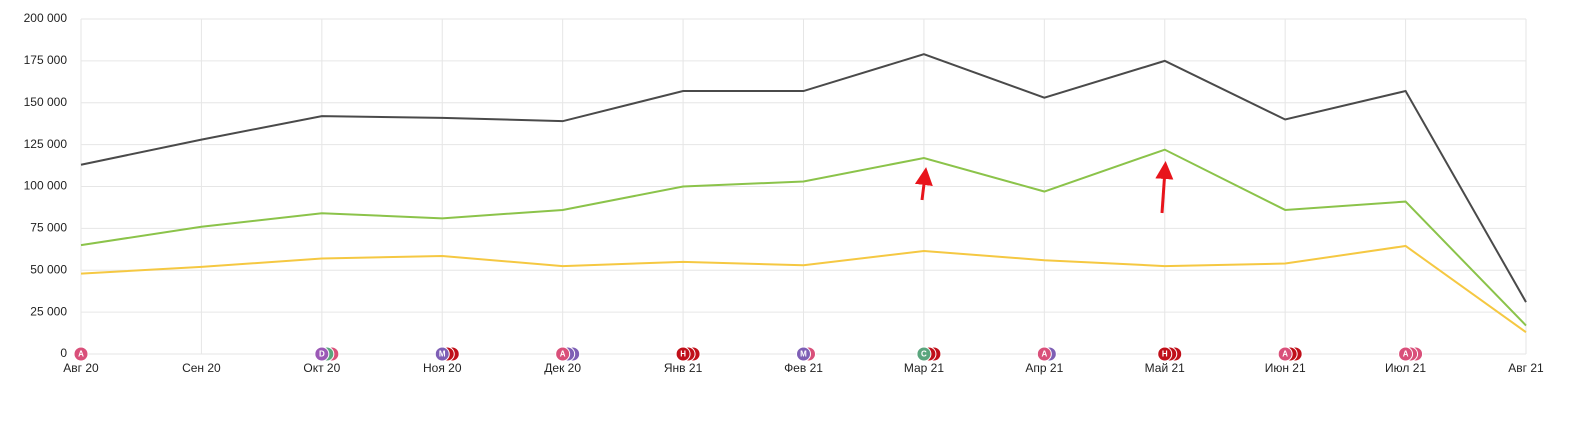  What do you see at coordinates (1285, 368) in the screenshot?
I see `x-tick-label: Июн 21` at bounding box center [1285, 368].